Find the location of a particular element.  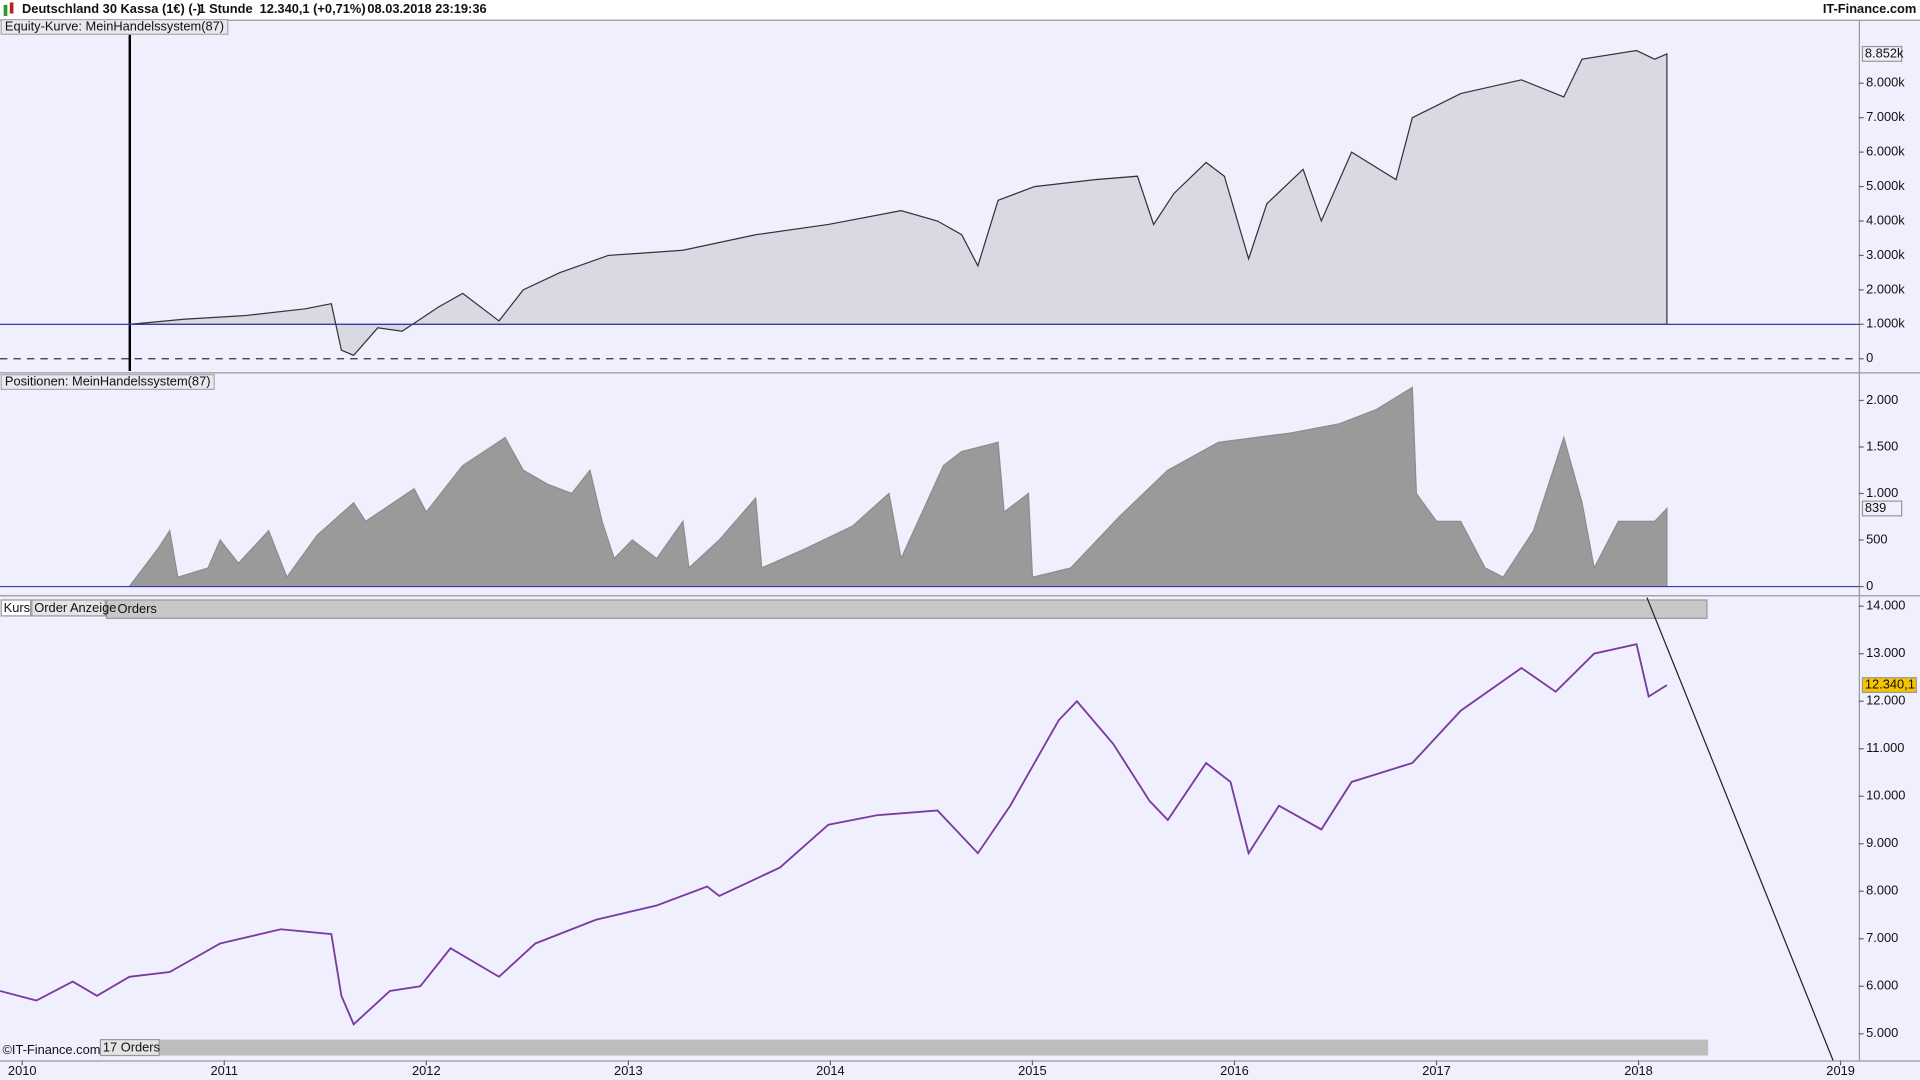

y-tick-label: 6.000k is located at coordinates (1885, 151).